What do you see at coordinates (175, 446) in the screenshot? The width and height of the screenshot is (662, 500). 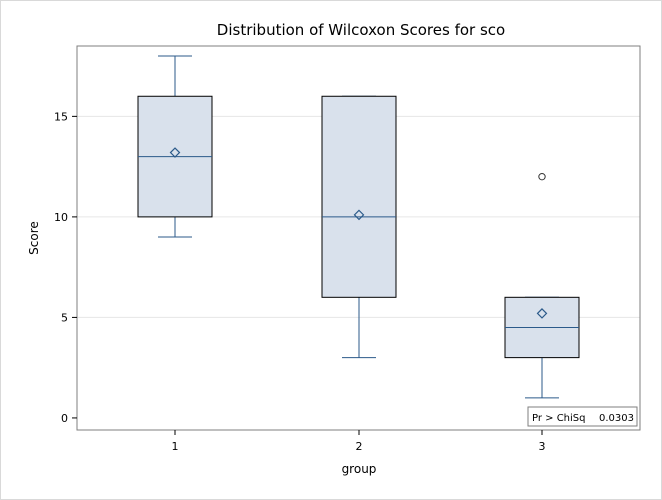 I see `x-tick-label: 1` at bounding box center [175, 446].